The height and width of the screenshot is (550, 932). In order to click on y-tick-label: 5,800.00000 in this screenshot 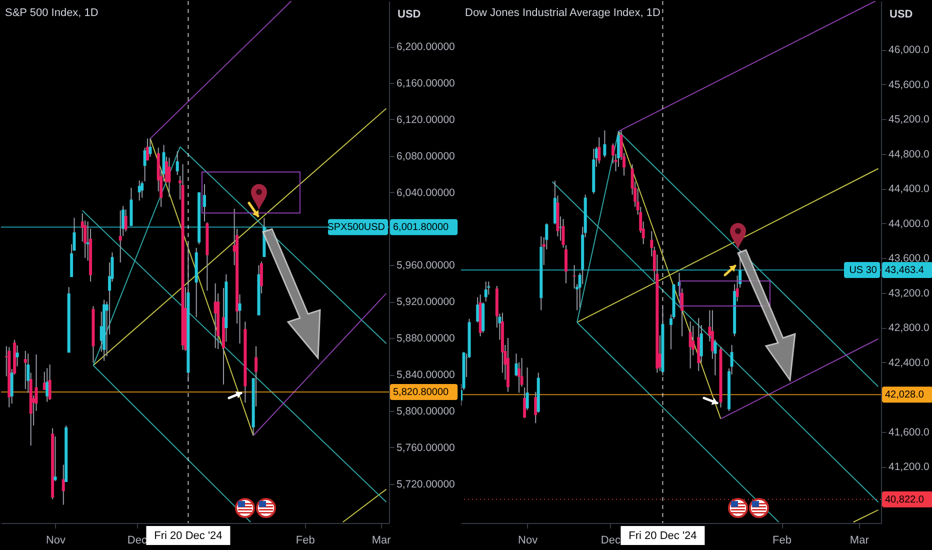, I will do `click(426, 411)`.